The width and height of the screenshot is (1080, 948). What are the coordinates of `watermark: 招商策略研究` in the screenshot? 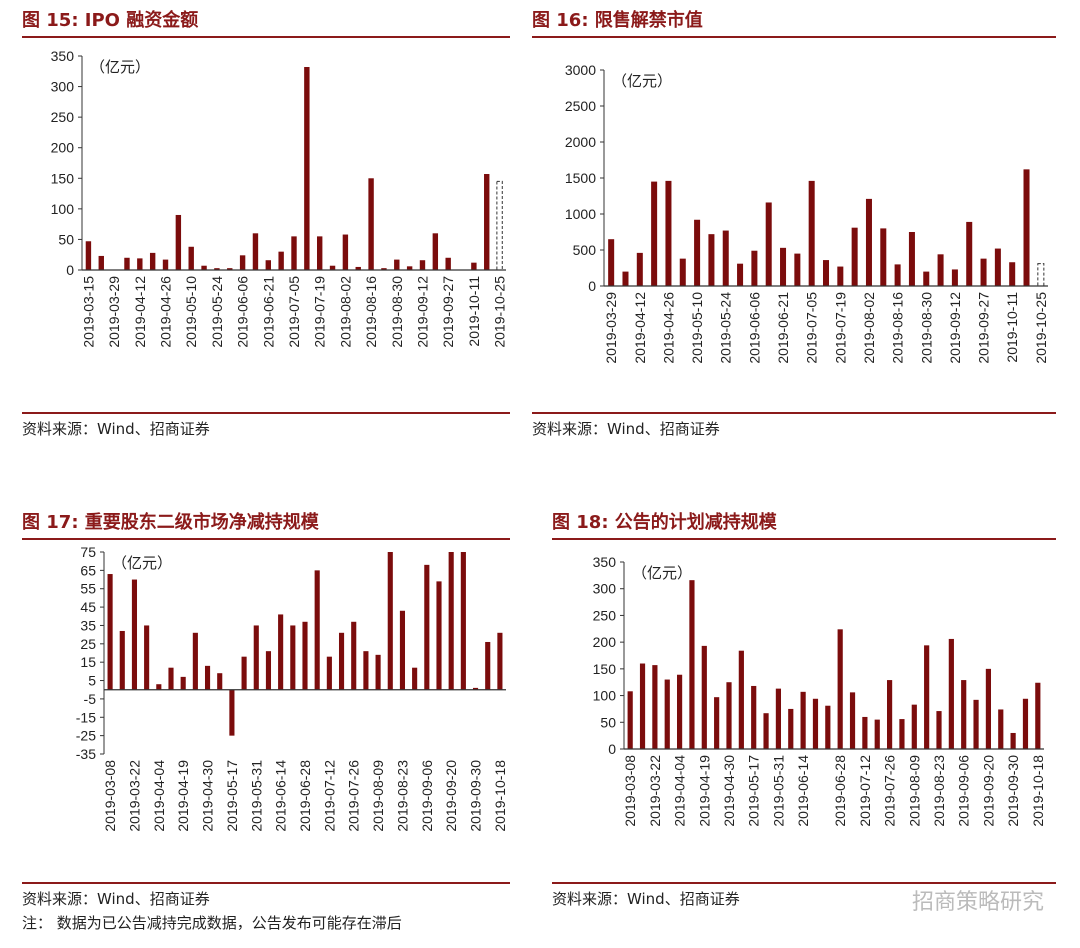 It's located at (977, 902).